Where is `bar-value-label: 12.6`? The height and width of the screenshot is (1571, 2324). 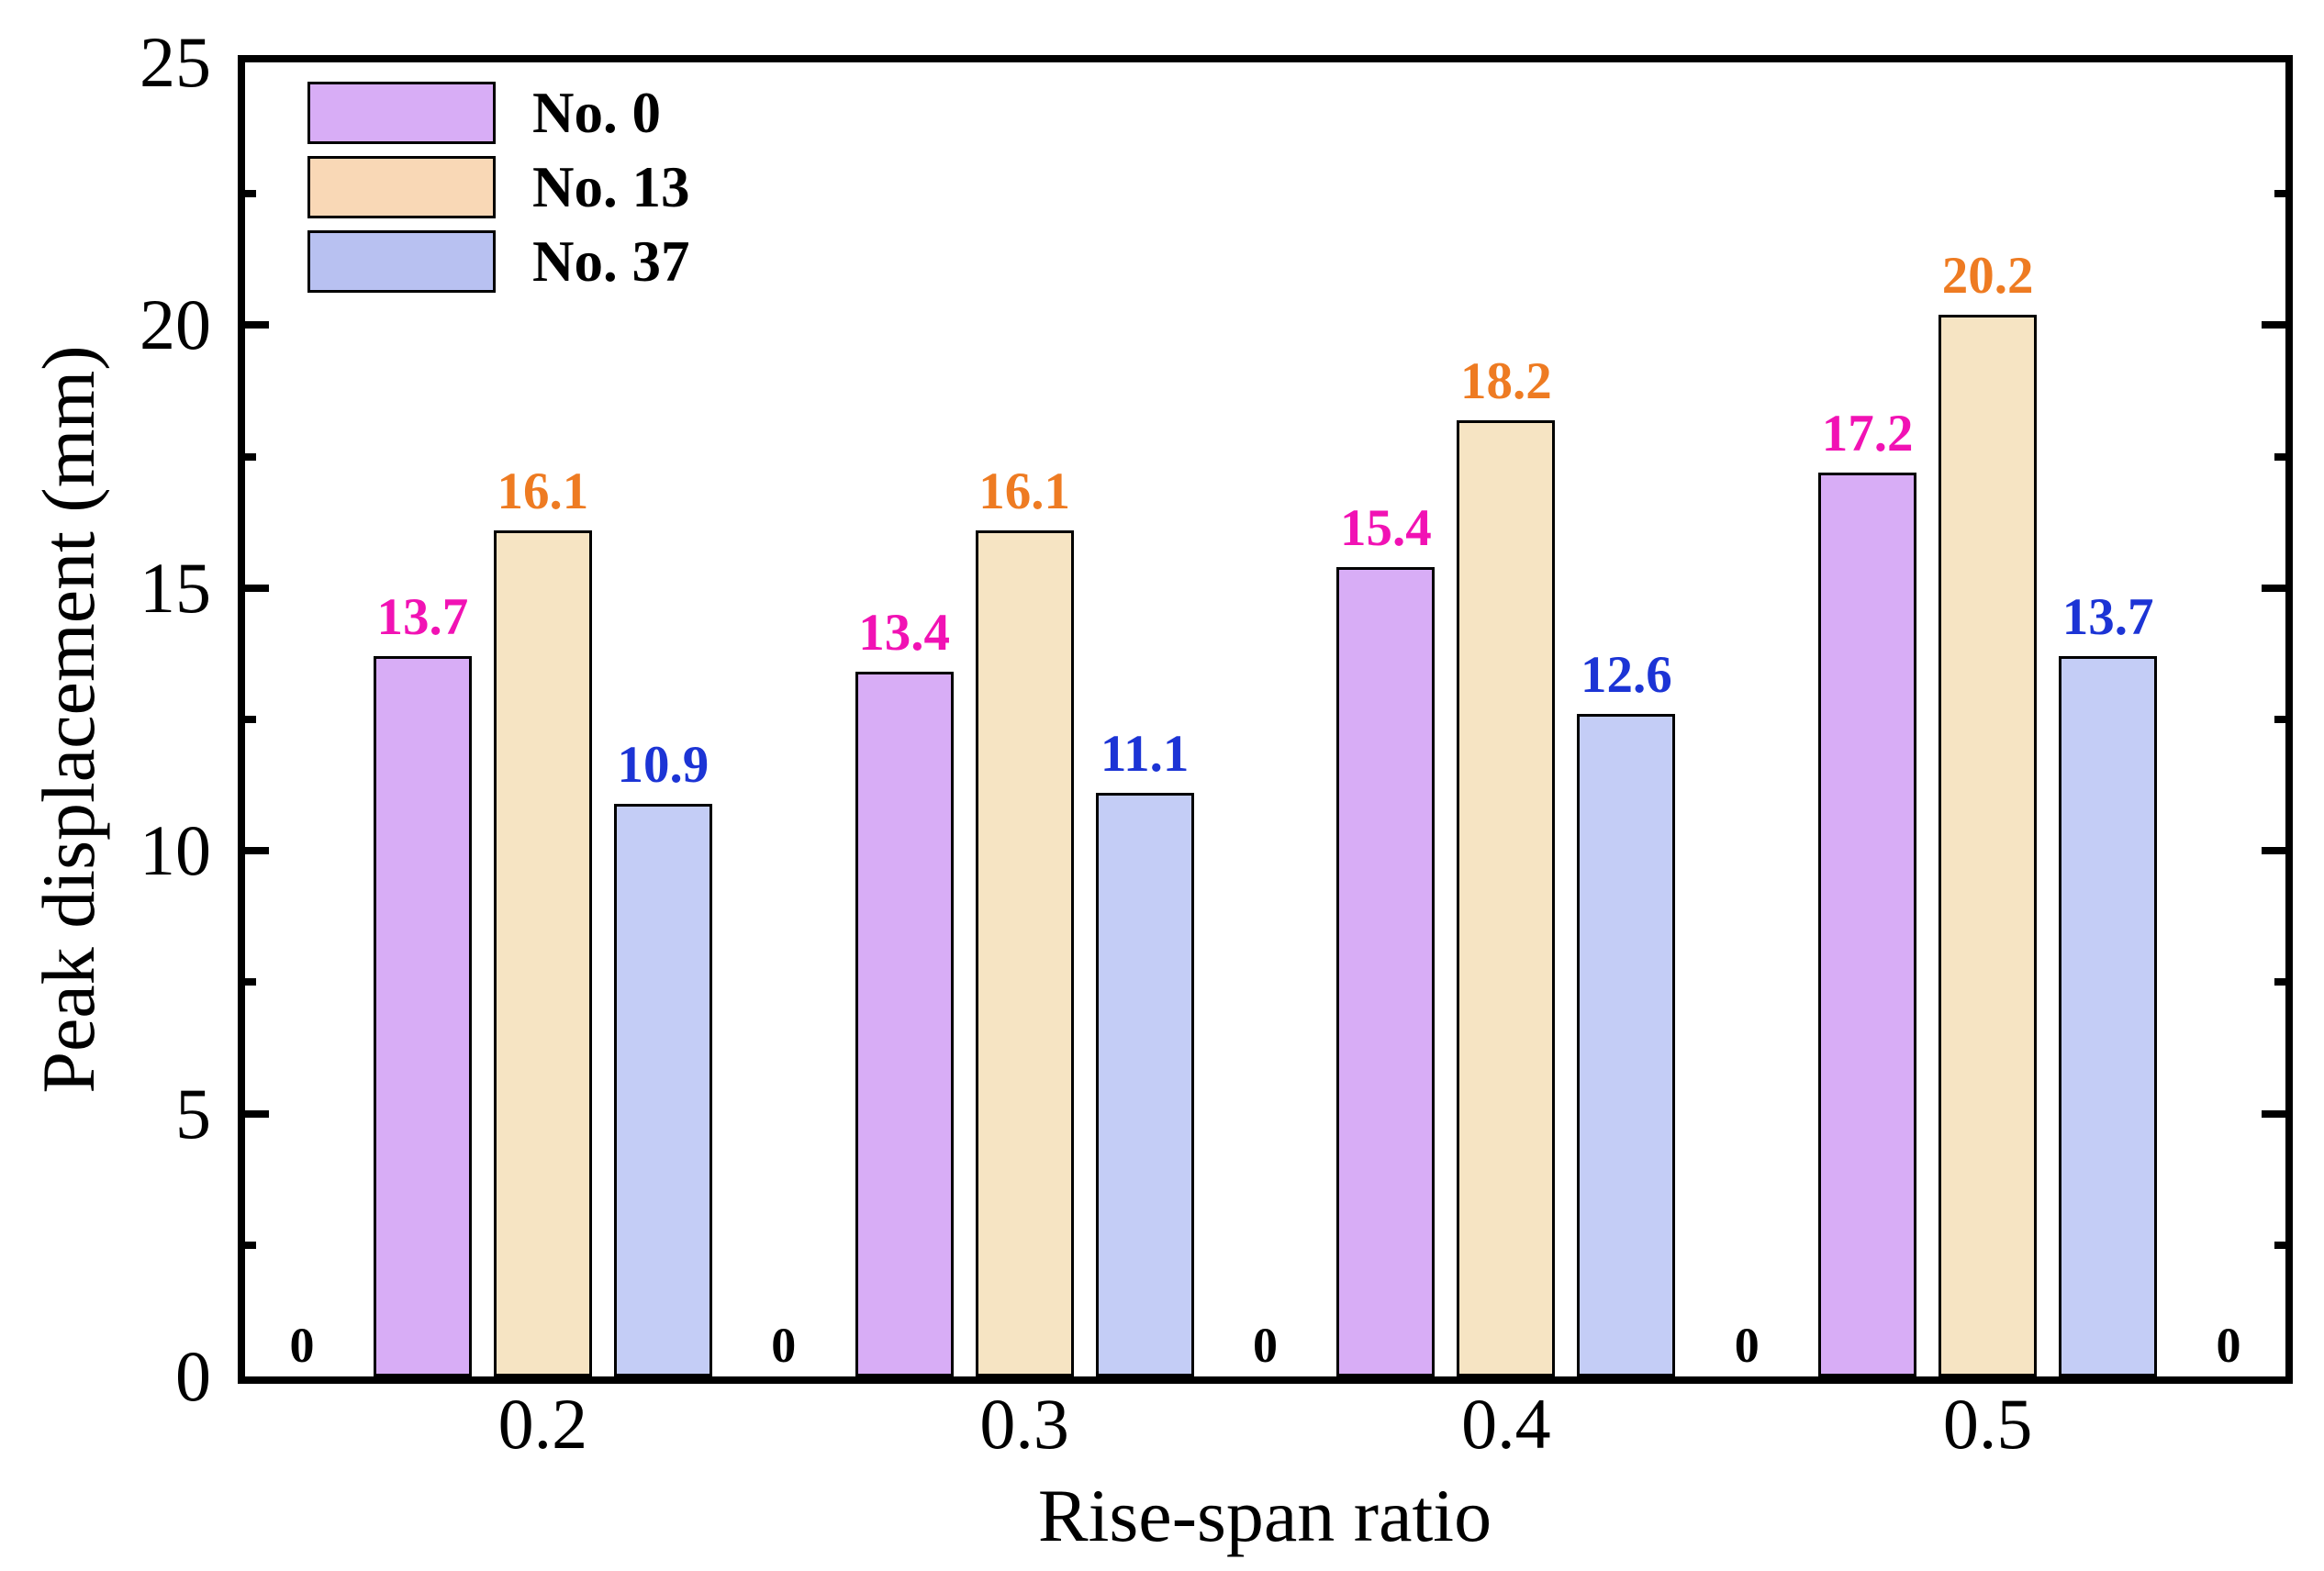
bar-value-label: 12.6 is located at coordinates (1626, 675).